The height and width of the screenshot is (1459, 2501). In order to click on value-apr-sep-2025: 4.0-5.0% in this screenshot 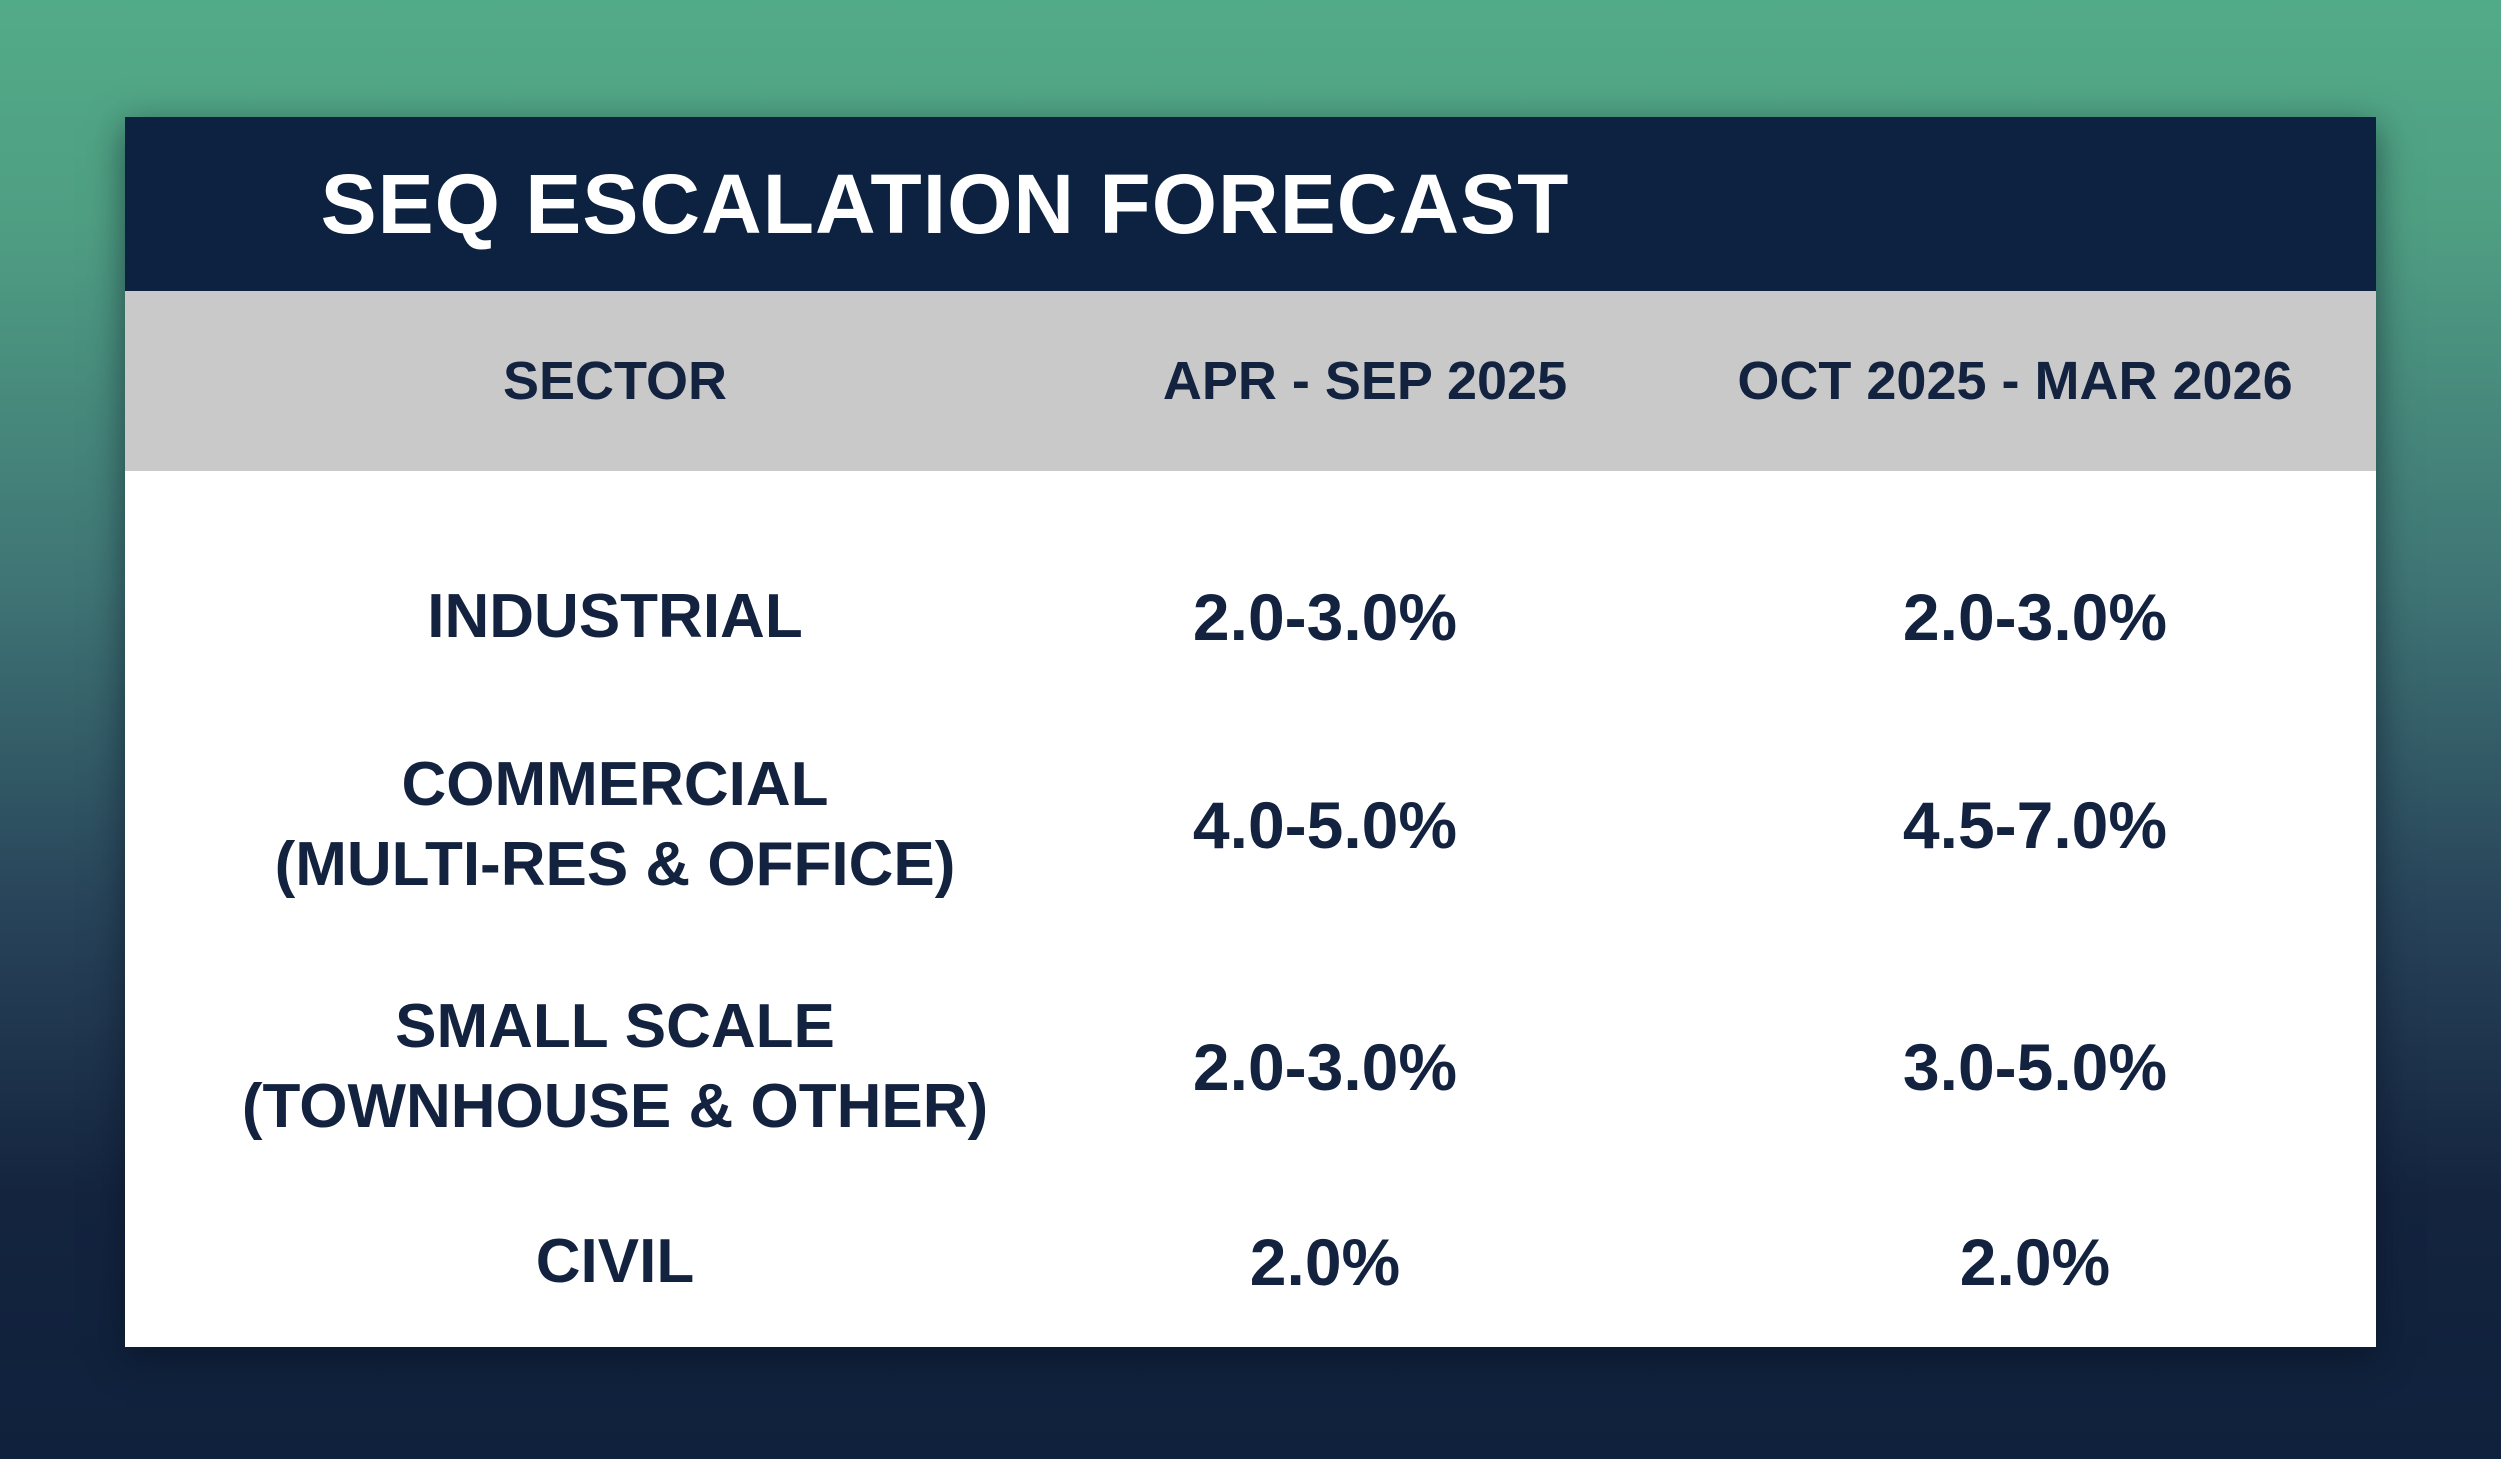, I will do `click(1325, 825)`.